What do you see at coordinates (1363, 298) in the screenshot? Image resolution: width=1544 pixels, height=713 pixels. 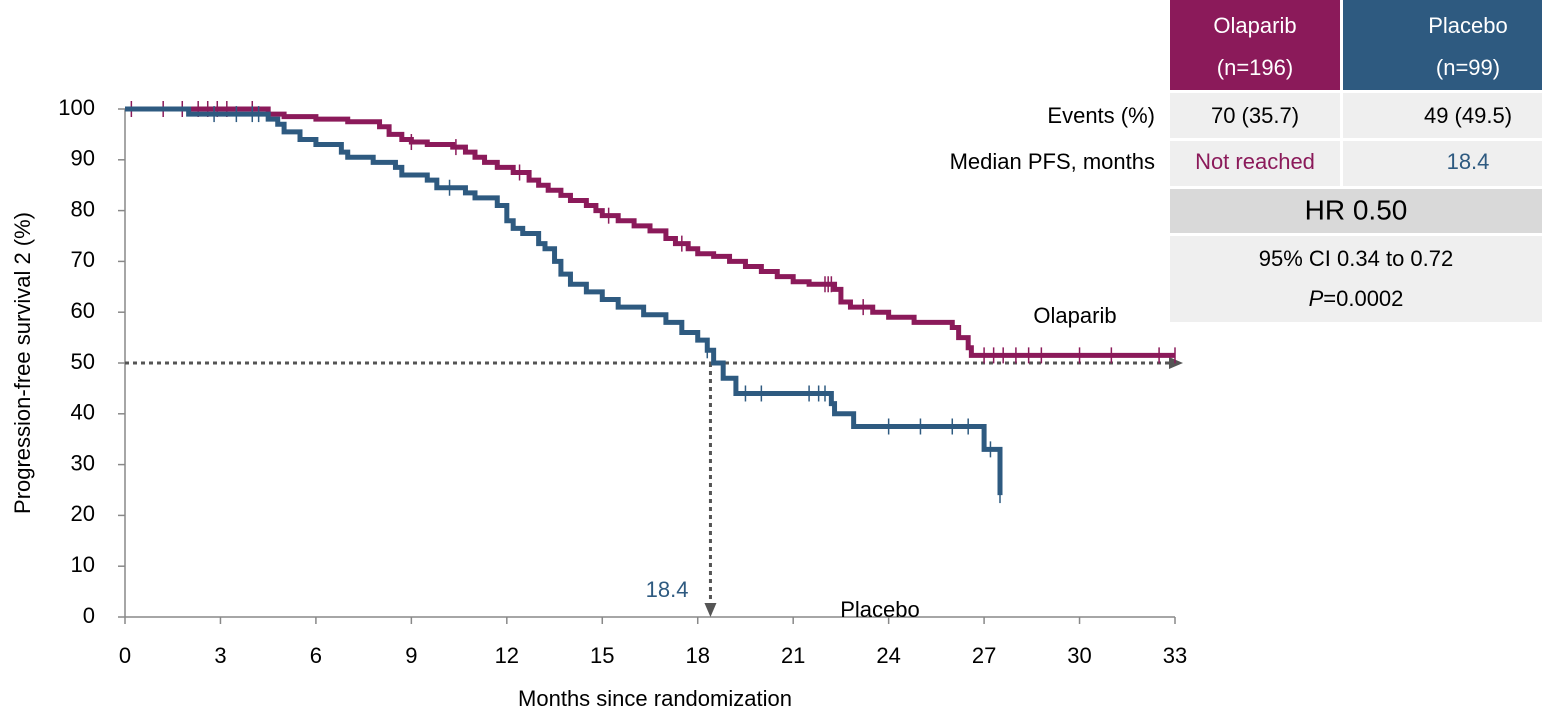 I see `p-value: =0.0002` at bounding box center [1363, 298].